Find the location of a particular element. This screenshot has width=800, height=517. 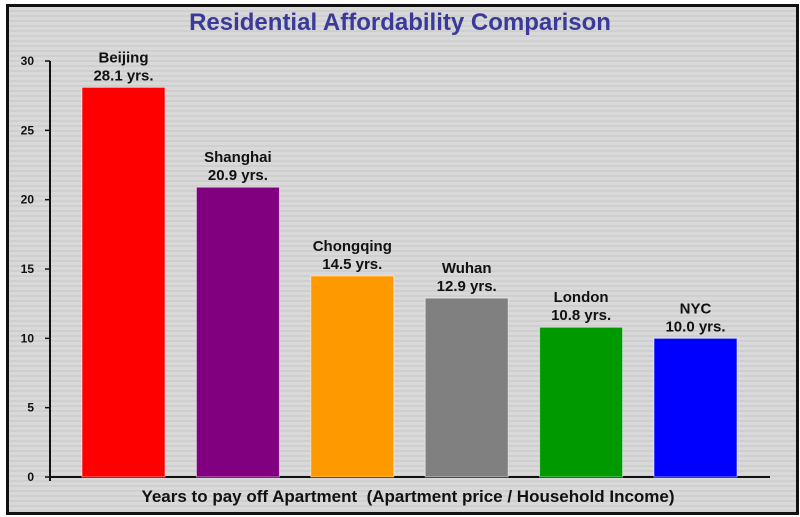

y-tick-label: 25 is located at coordinates (28, 130).